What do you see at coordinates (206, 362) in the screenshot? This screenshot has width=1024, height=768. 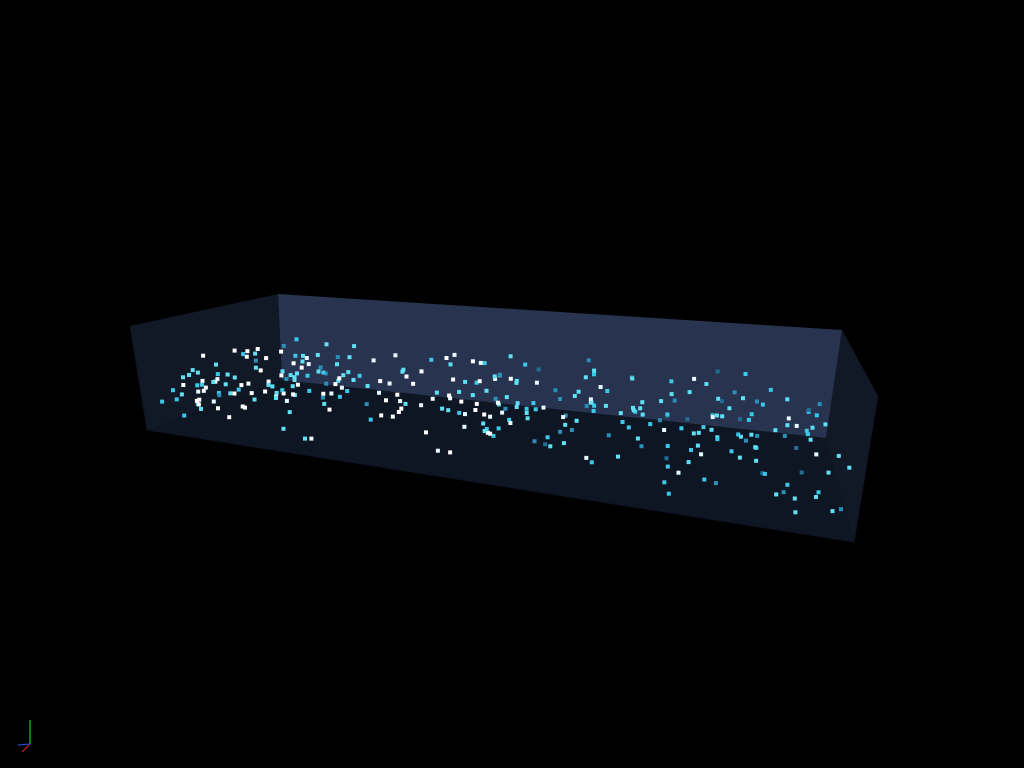 I see `box-left-wall` at bounding box center [206, 362].